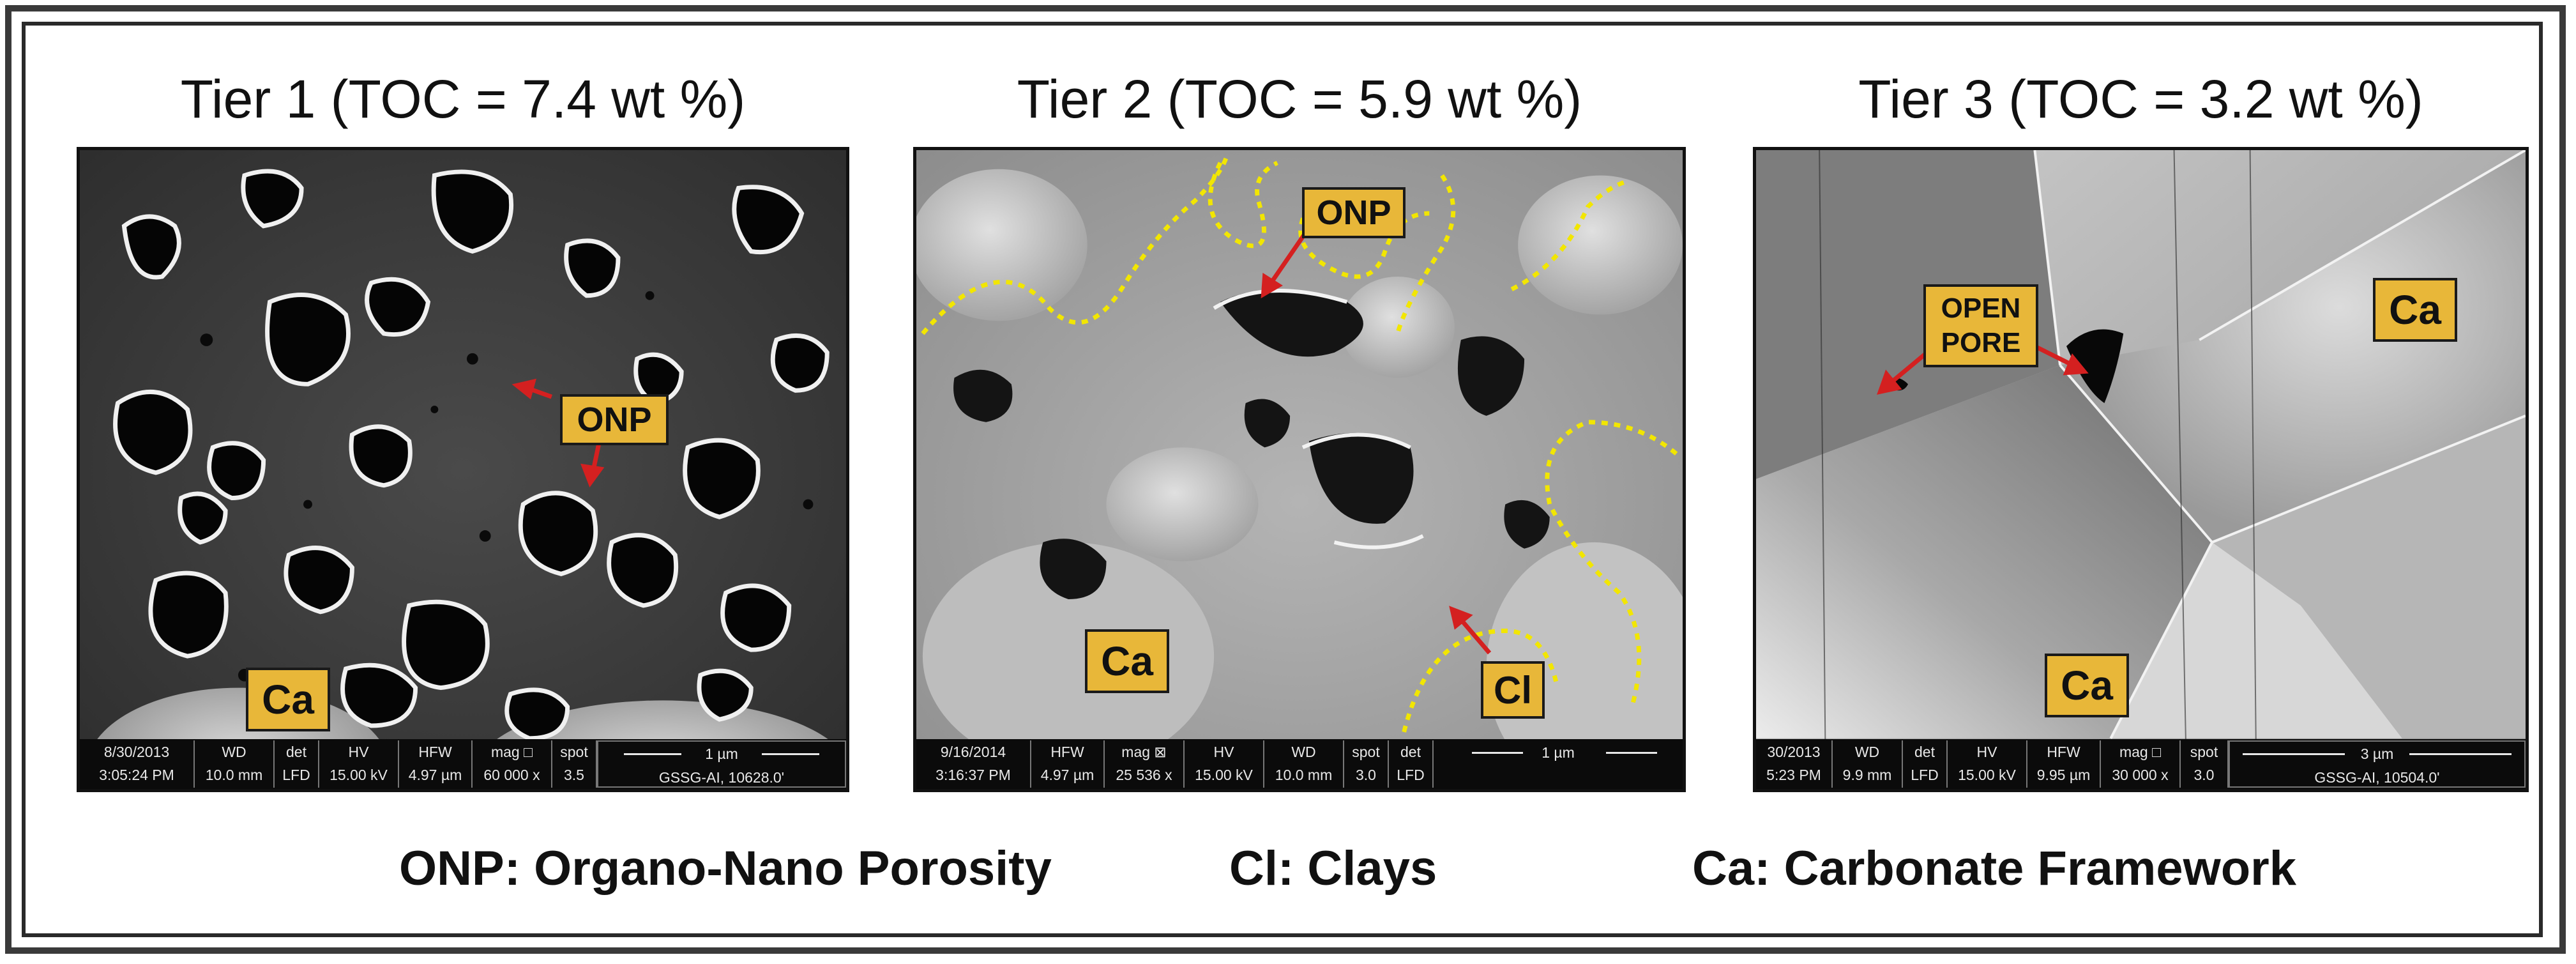 This screenshot has width=2576, height=964. I want to click on legend-carbonate: Ca: Carbonate Framework, so click(1995, 868).